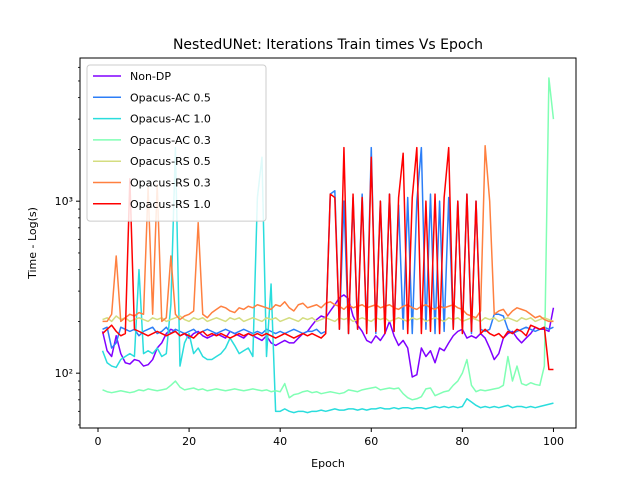  Describe the element at coordinates (170, 140) in the screenshot. I see `legend-label-3: Opacus-AC 0.3` at that location.